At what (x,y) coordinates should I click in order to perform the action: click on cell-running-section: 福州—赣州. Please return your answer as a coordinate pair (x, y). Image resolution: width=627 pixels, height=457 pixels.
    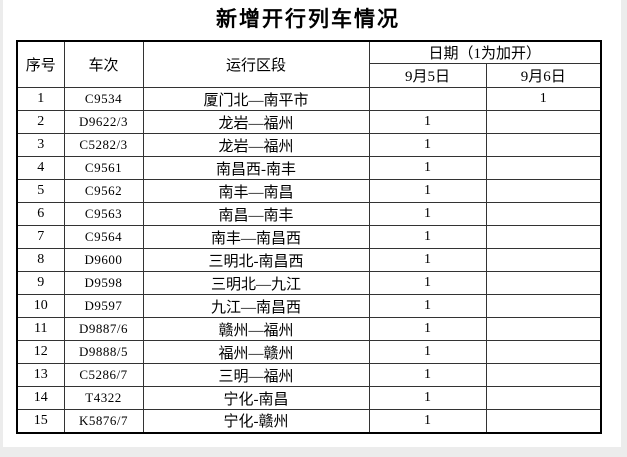
    Looking at the image, I should click on (256, 352).